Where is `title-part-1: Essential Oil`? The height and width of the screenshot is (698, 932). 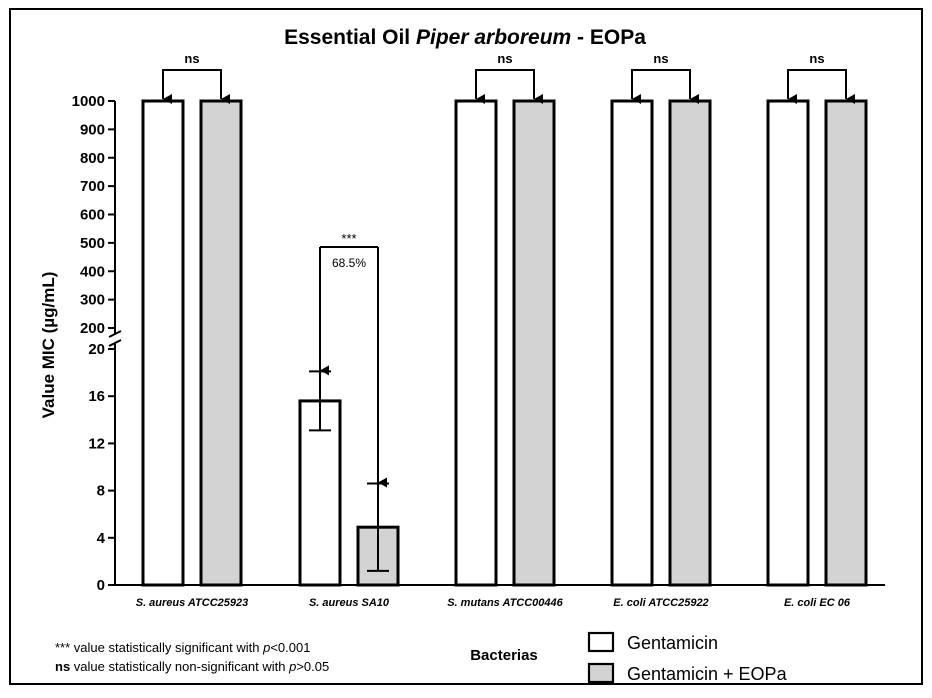
title-part-1: Essential Oil is located at coordinates (350, 37).